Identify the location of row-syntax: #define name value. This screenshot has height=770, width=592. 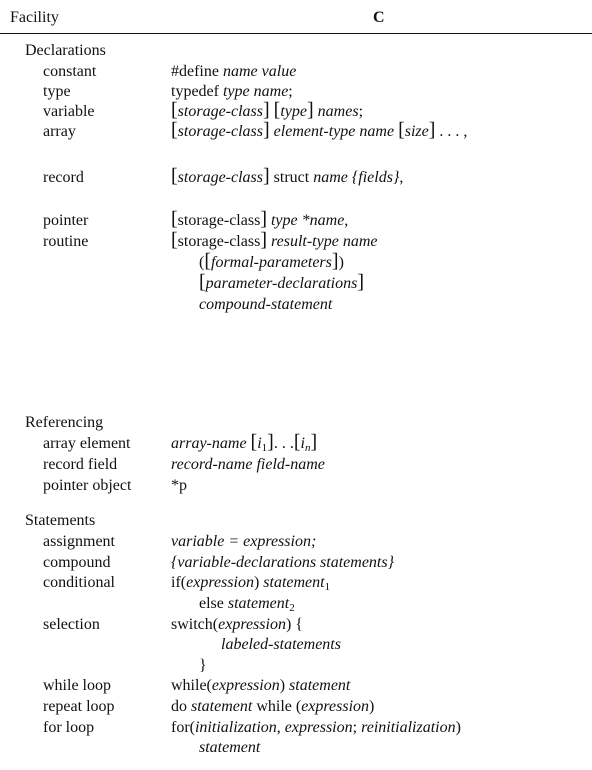
(234, 71).